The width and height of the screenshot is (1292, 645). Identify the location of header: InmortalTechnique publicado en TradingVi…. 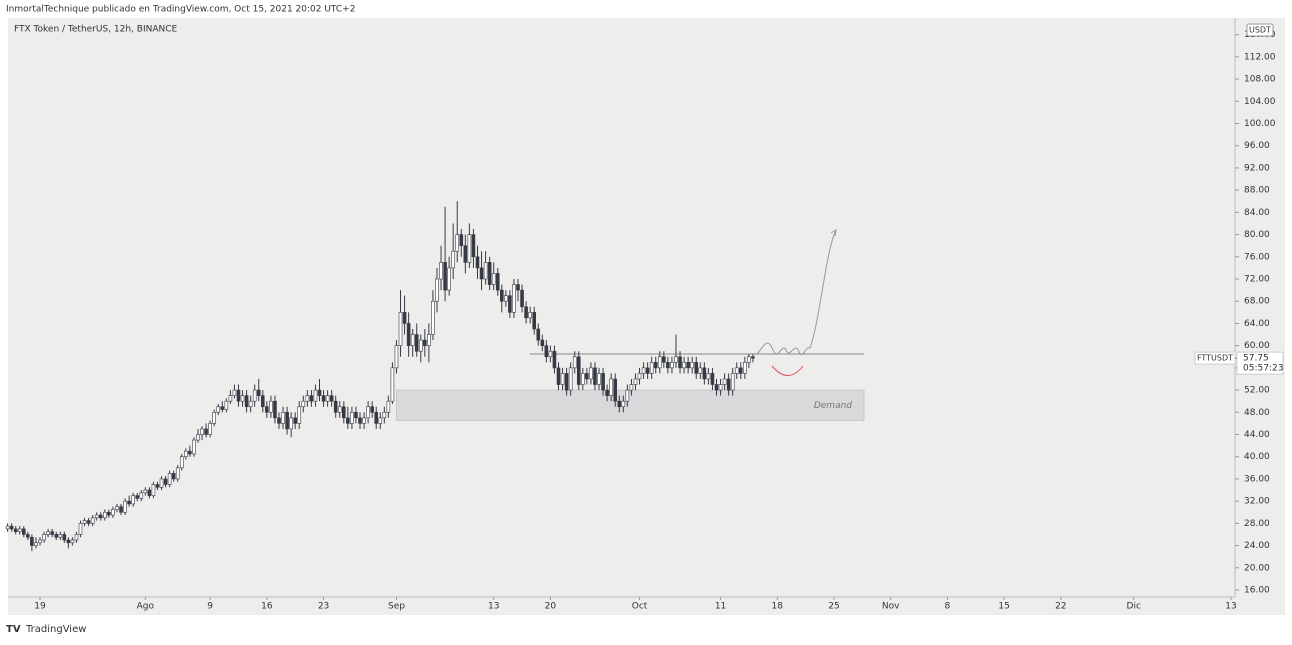
(180, 10).